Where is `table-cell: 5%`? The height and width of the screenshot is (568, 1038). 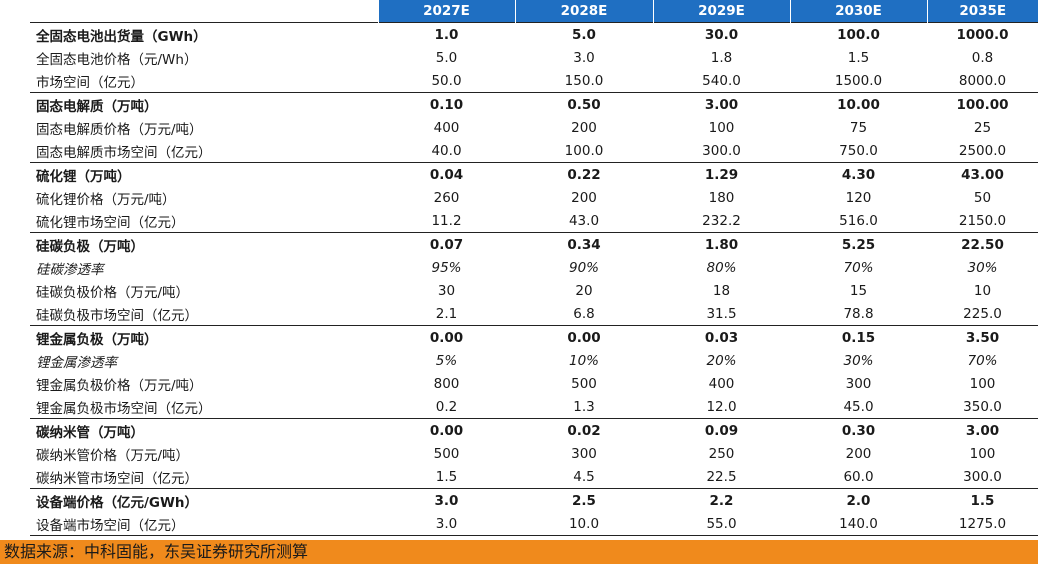
table-cell: 5% is located at coordinates (446, 360).